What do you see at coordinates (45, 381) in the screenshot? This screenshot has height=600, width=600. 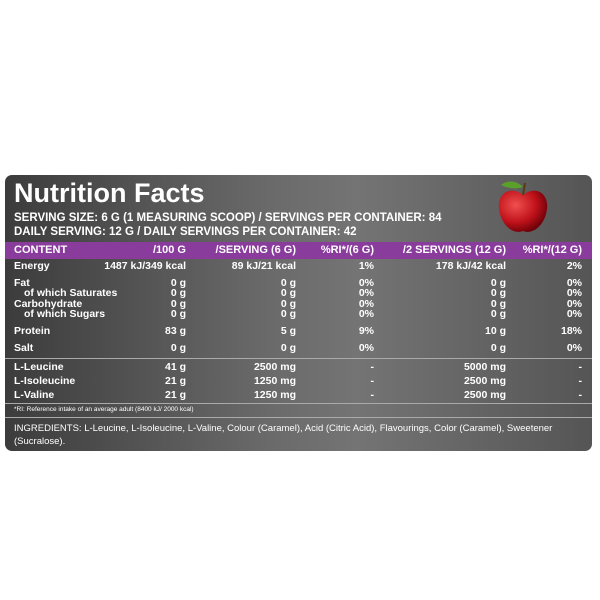 I see `table-cell: L-Isoleucine` at bounding box center [45, 381].